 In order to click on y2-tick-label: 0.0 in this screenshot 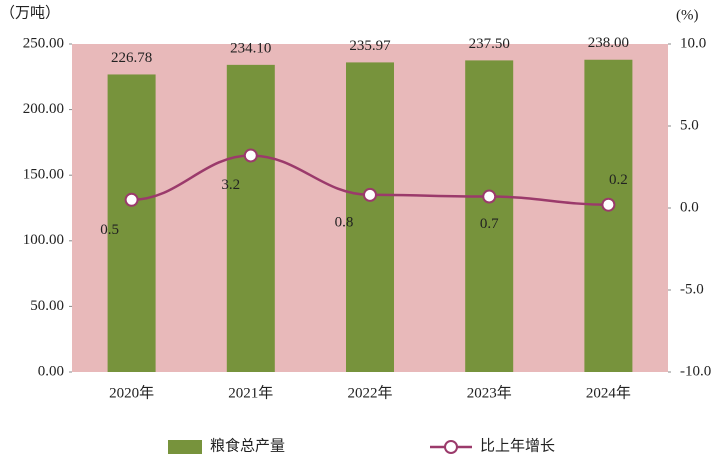, I will do `click(689, 207)`.